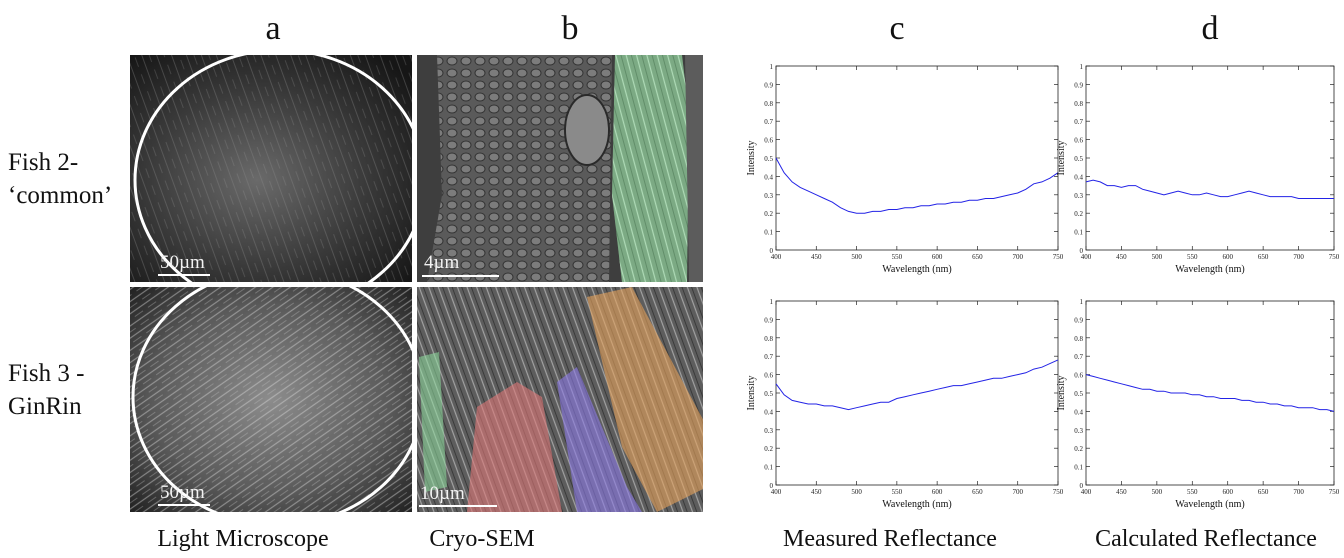 Image resolution: width=1344 pixels, height=558 pixels. I want to click on scale-bar-label: 4µm, so click(441, 262).